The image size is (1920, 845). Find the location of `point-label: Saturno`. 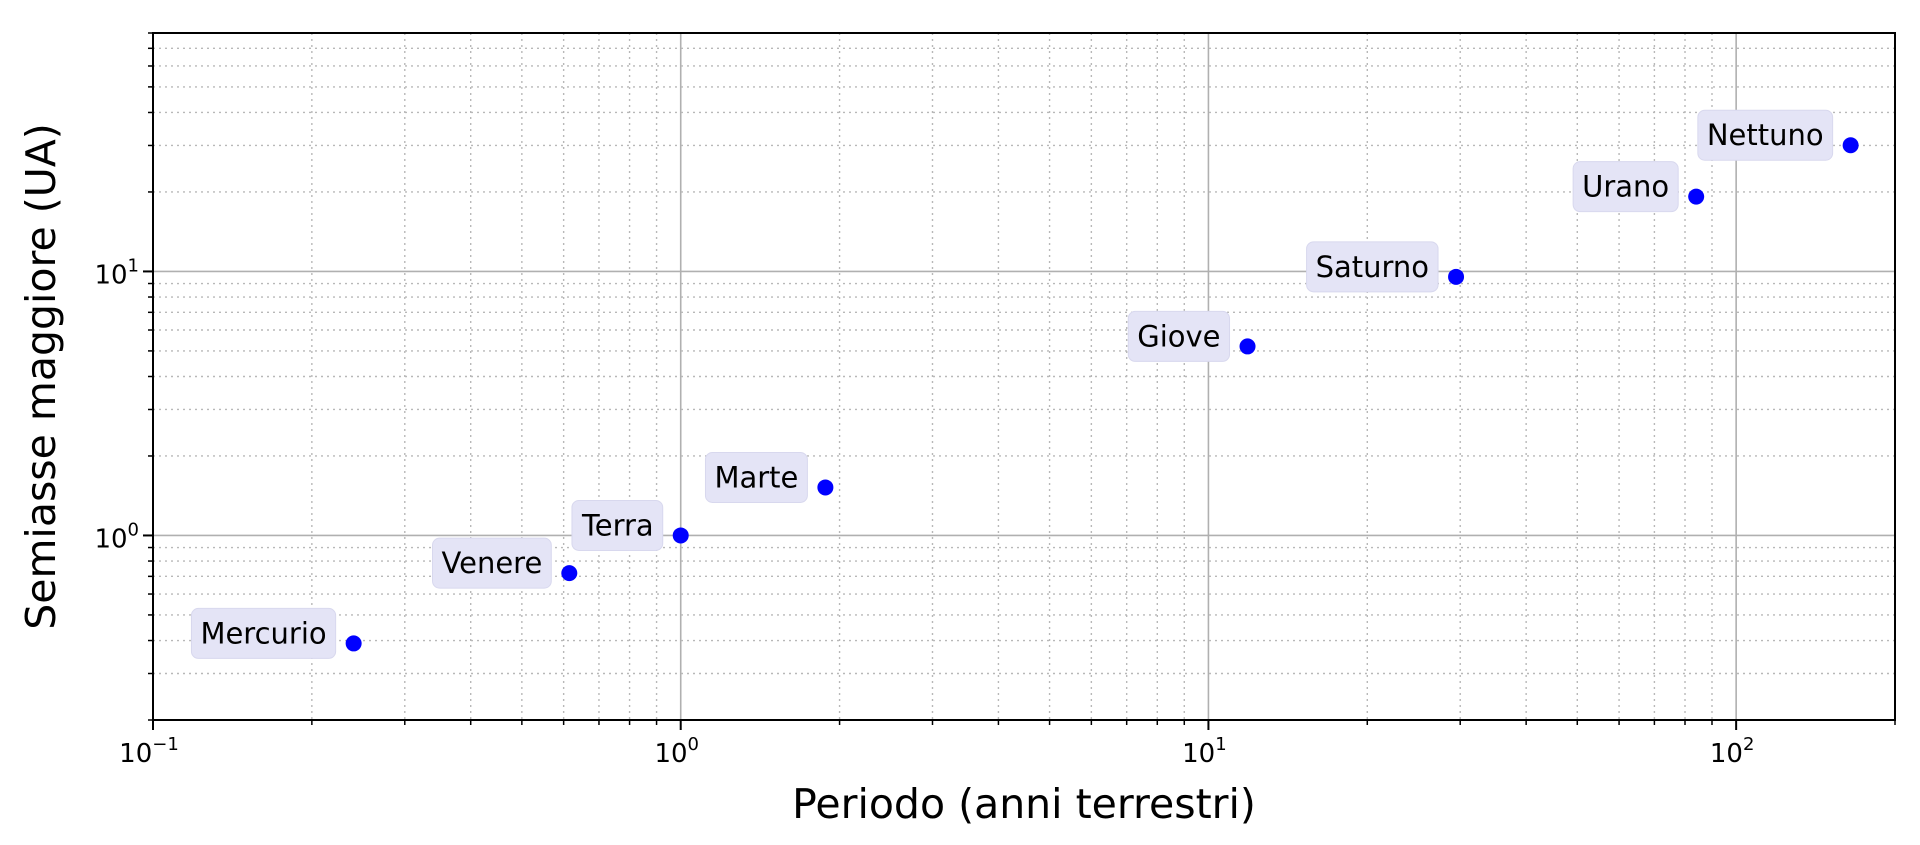

point-label: Saturno is located at coordinates (1372, 267).